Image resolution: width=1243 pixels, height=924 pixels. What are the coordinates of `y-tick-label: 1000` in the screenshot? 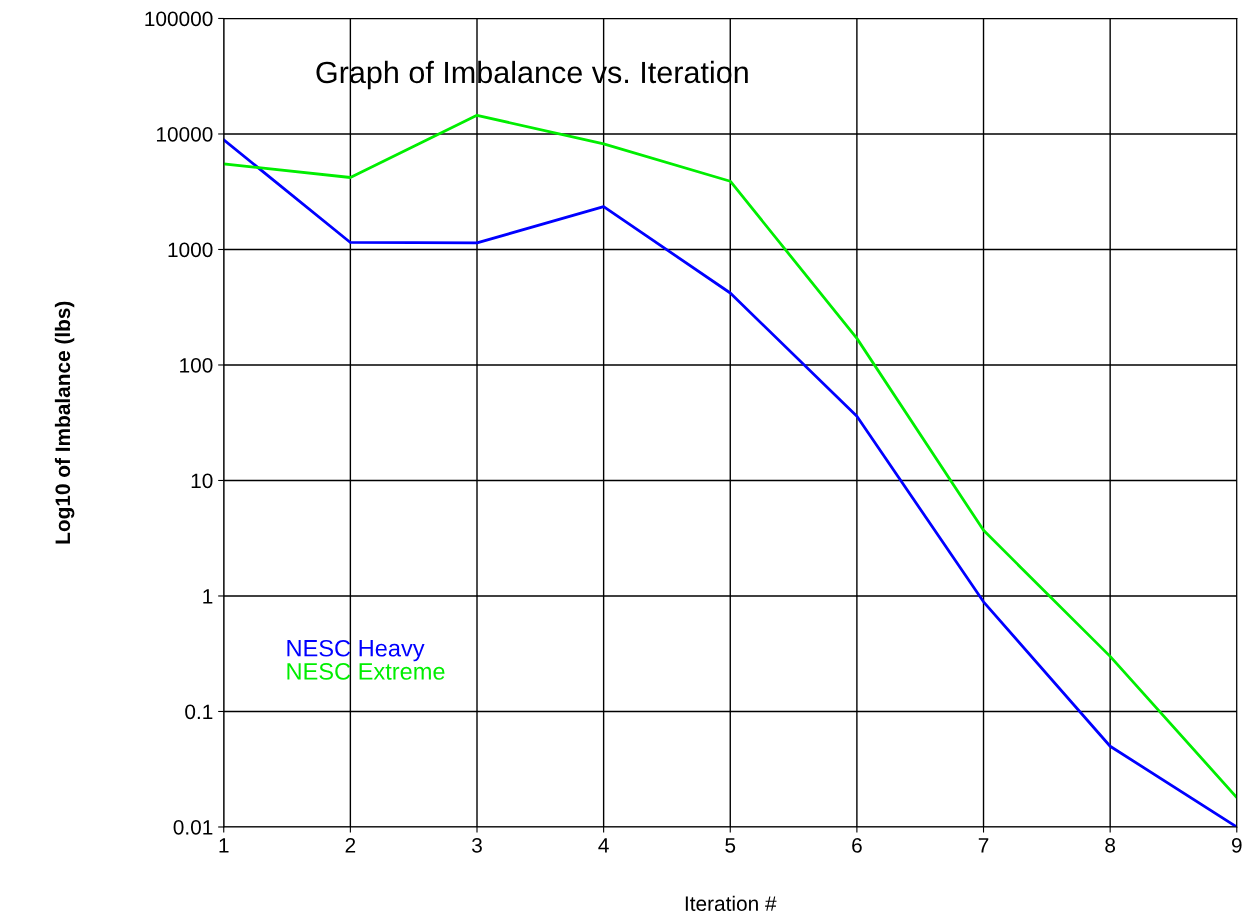 It's located at (190, 250).